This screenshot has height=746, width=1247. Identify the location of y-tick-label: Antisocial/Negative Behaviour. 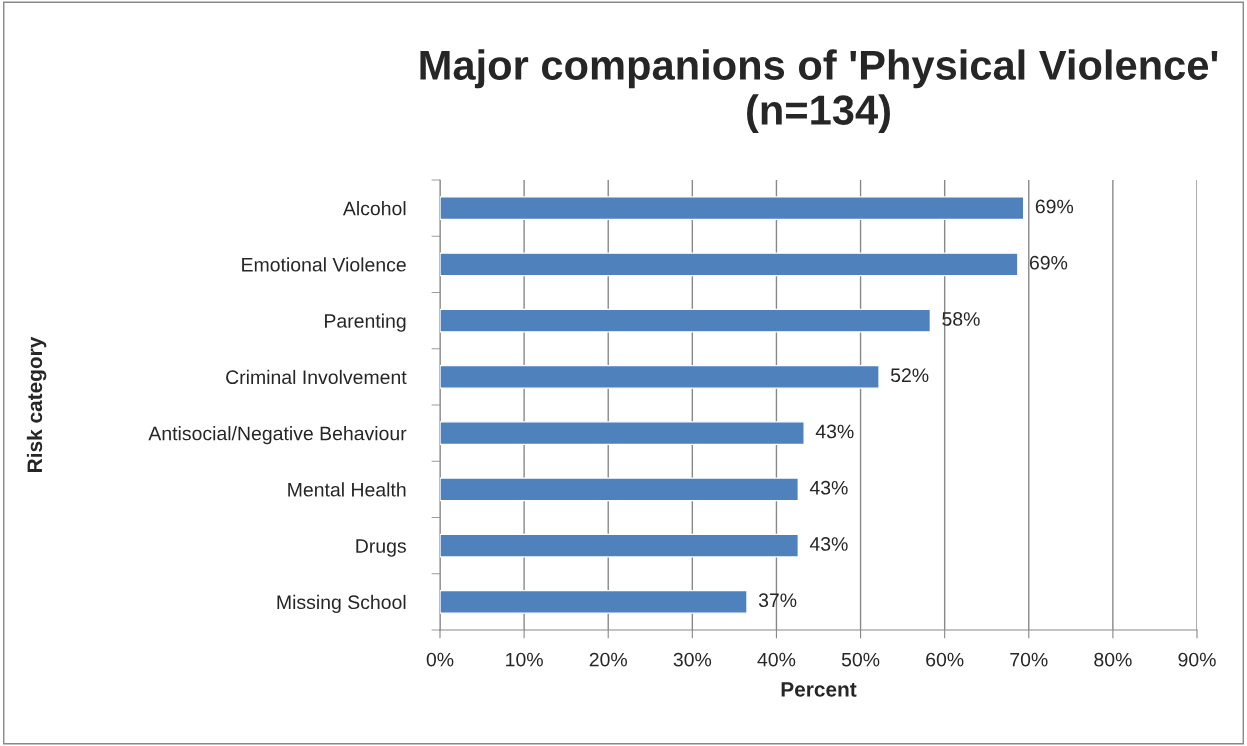
(277, 435).